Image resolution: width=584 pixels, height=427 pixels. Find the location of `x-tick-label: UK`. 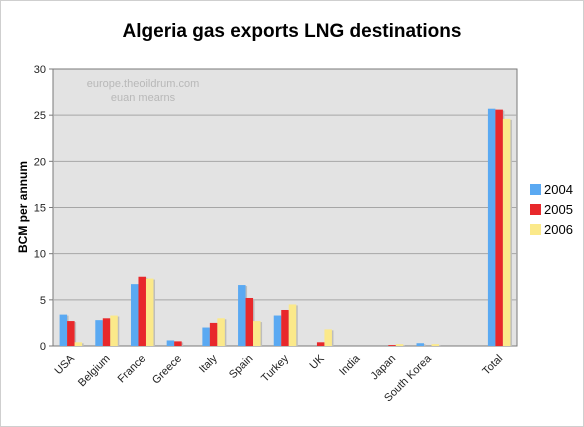

x-tick-label: UK is located at coordinates (318, 362).